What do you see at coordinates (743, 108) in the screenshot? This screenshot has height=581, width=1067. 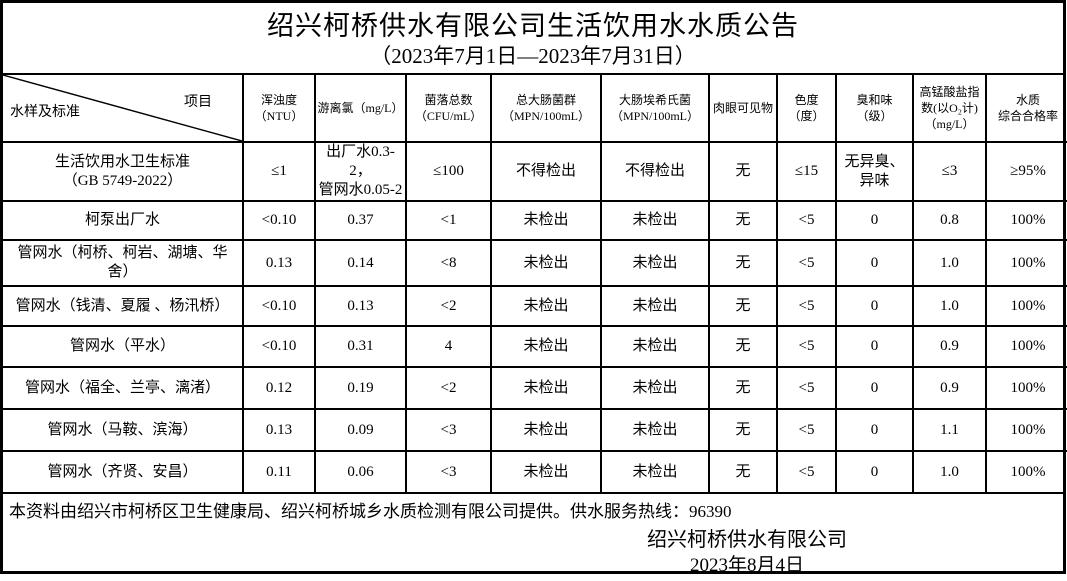 I see `column-header-visible-matter: 肉眼可见物` at bounding box center [743, 108].